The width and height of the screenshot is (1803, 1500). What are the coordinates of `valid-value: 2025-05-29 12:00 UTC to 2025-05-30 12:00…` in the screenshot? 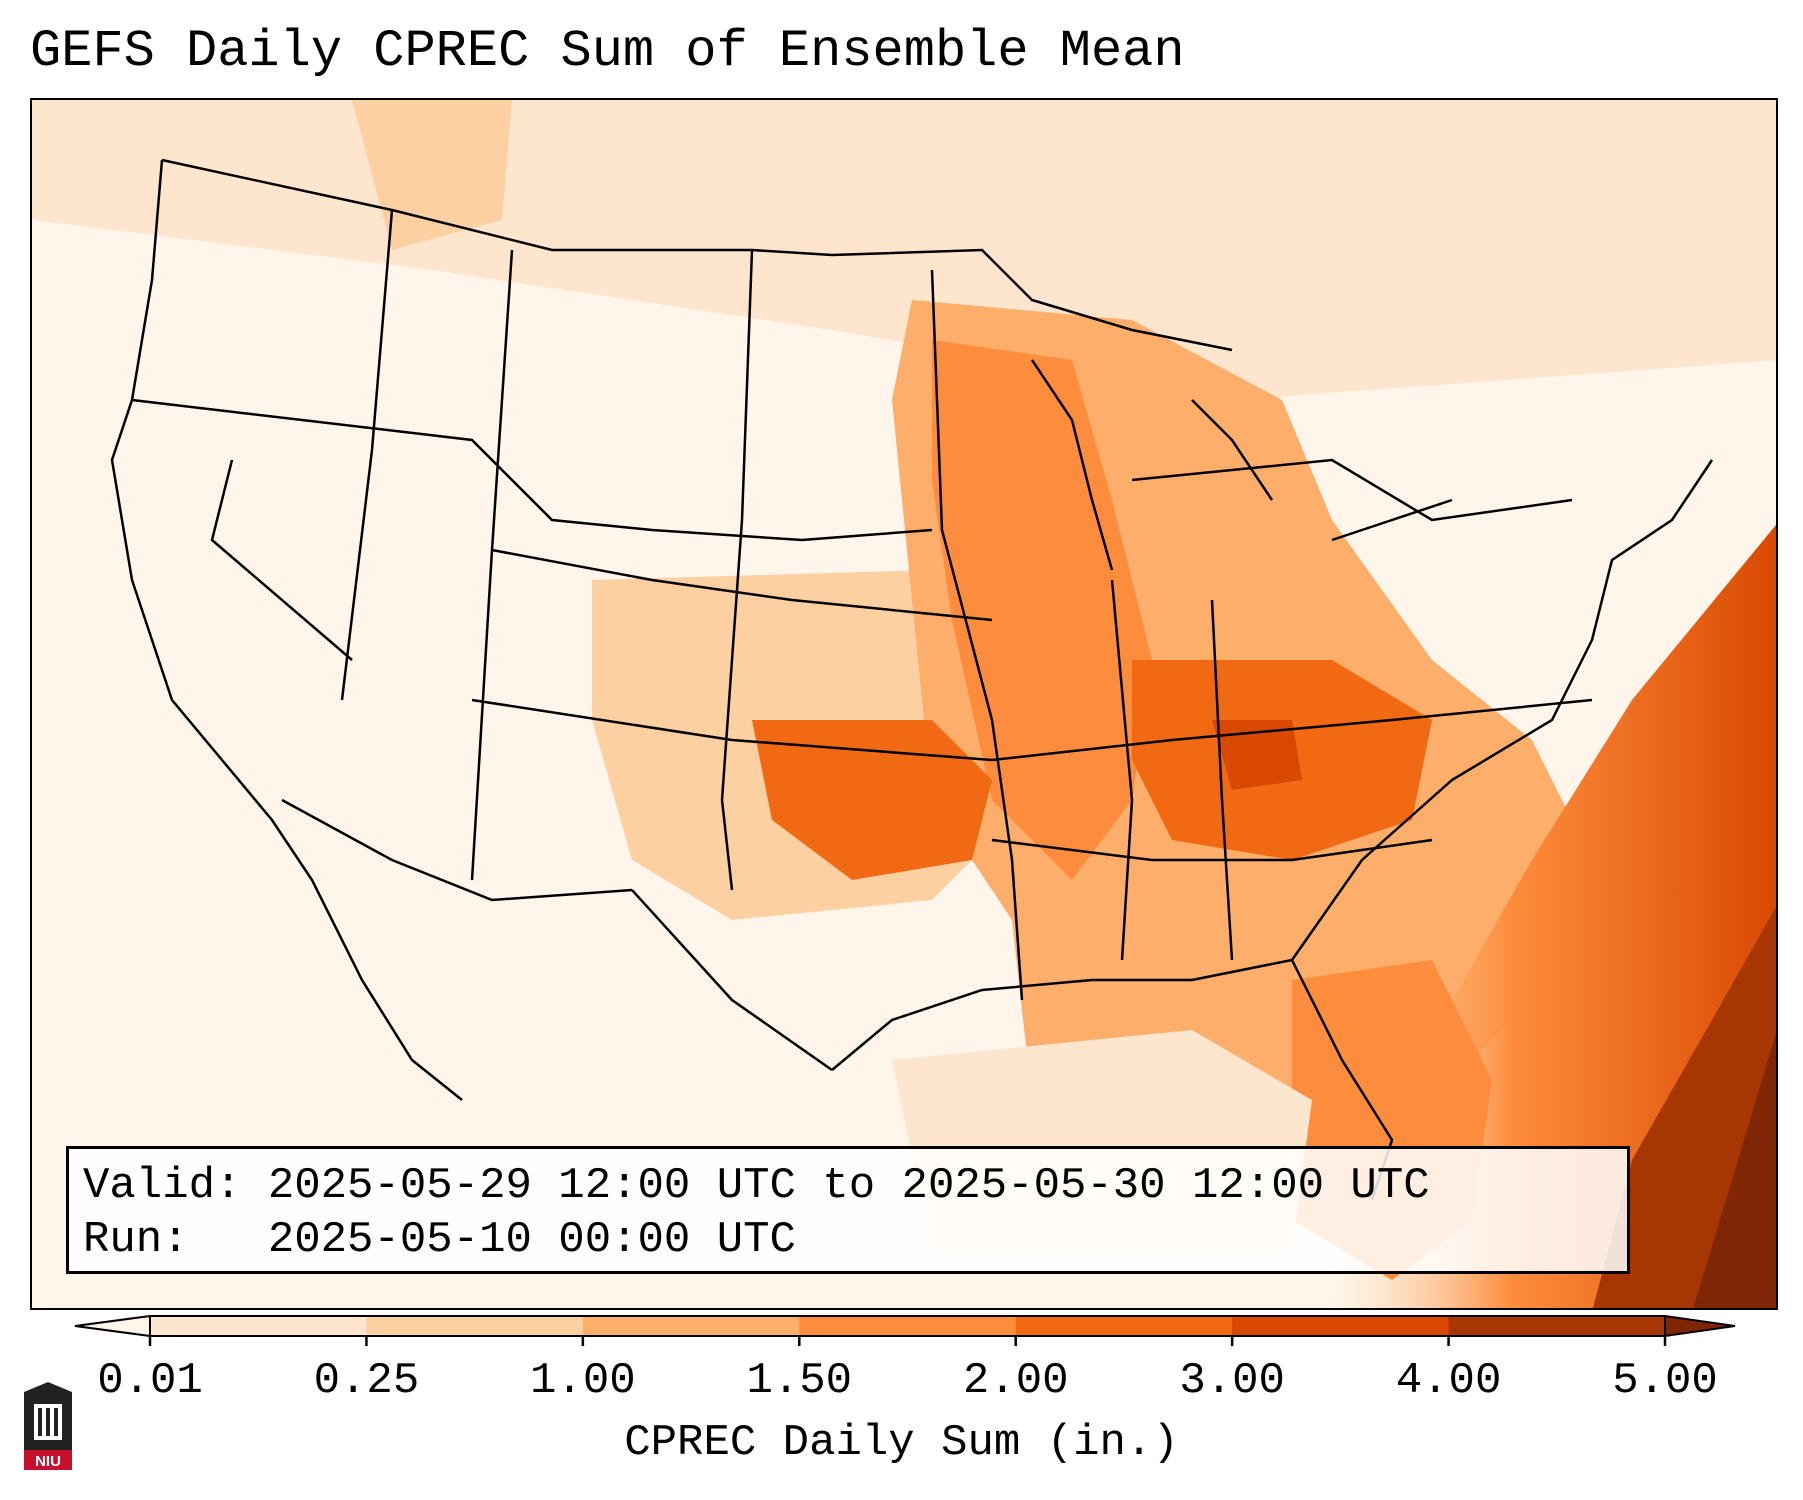 It's located at (848, 1186).